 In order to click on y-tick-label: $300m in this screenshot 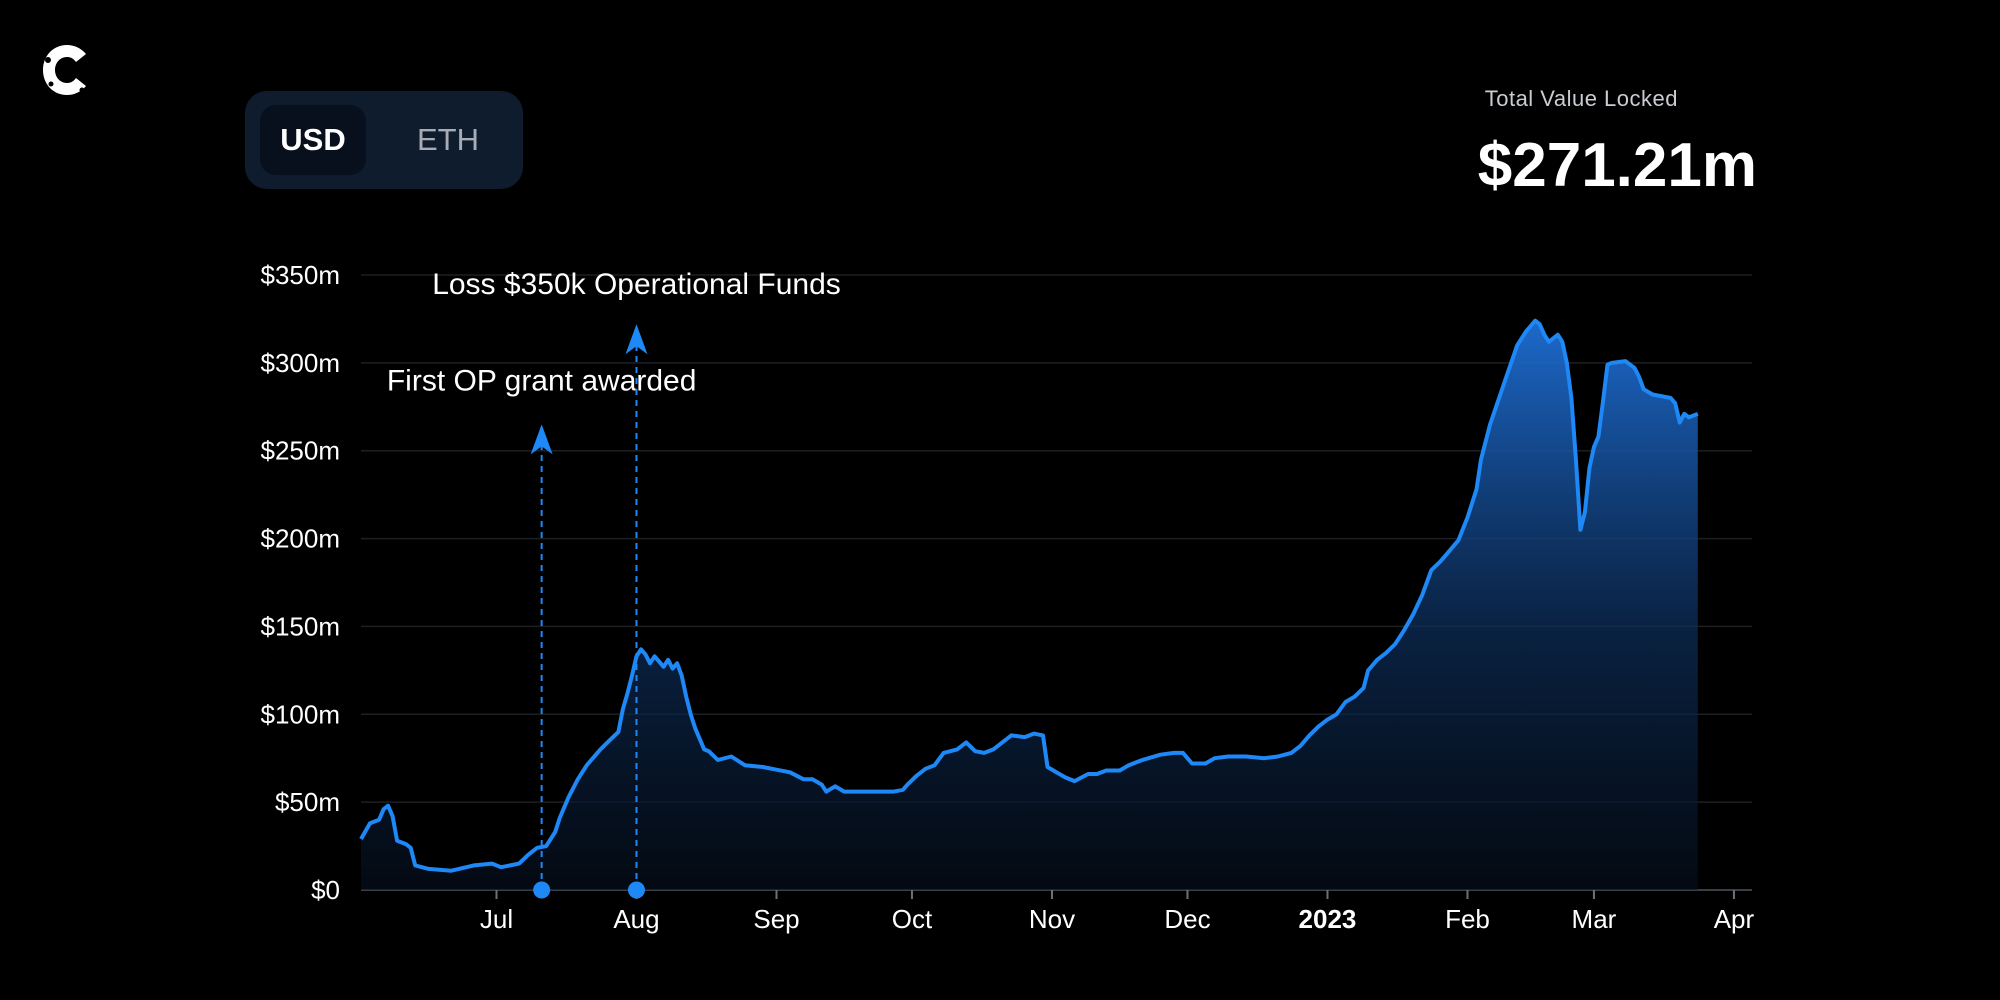, I will do `click(301, 363)`.